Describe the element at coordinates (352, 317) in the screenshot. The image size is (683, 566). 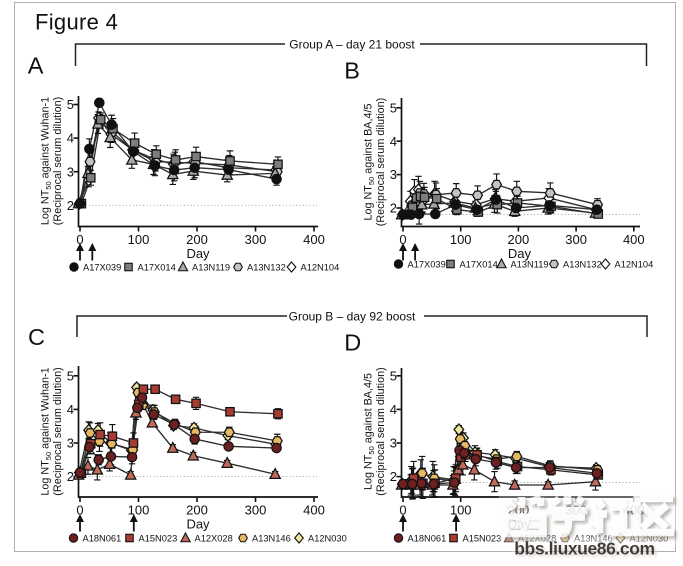
I see `svg-text: Group B – day 92 boost` at that location.